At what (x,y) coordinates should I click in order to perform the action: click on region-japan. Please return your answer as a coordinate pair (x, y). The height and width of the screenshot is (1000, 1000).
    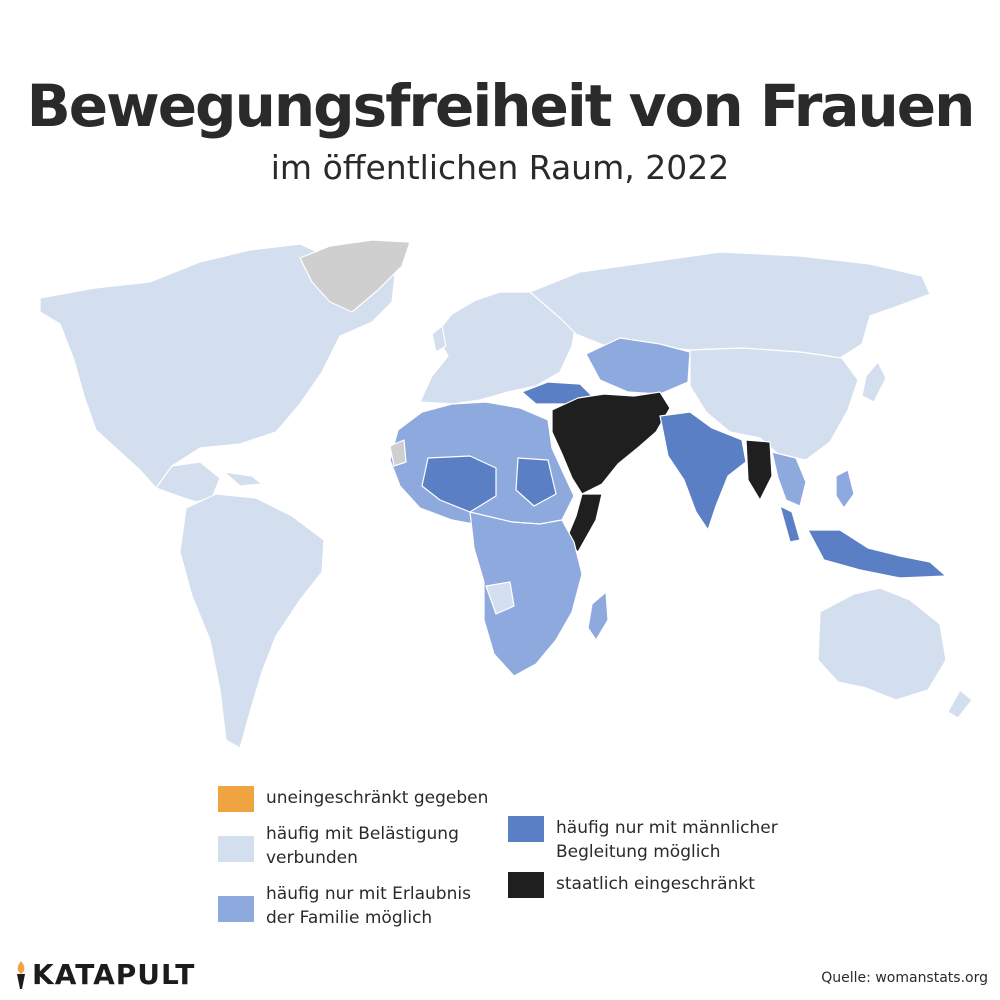
    Looking at the image, I should click on (874, 382).